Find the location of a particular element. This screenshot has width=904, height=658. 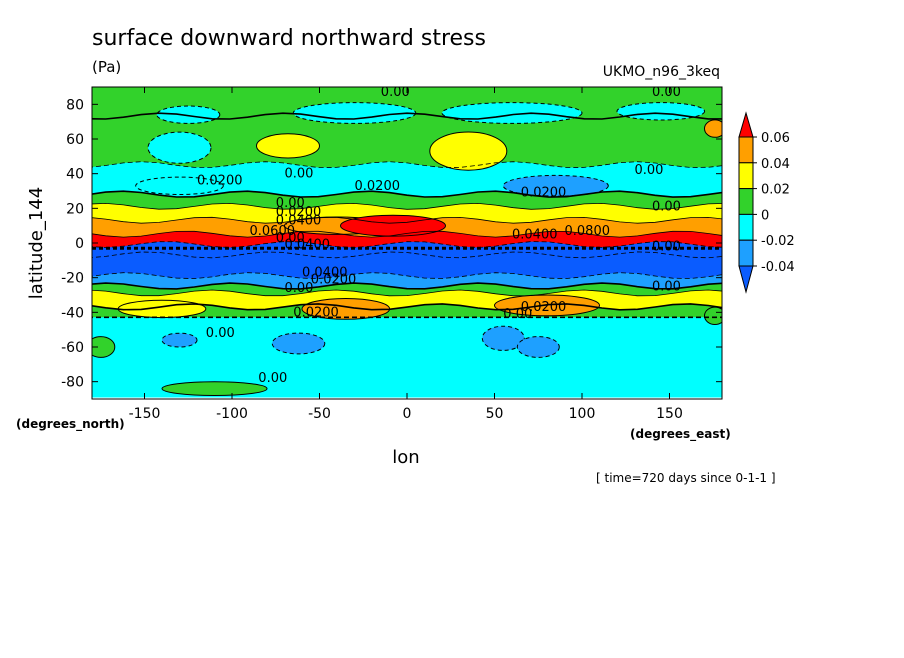

contour-label: 0.0800 is located at coordinates (588, 231).